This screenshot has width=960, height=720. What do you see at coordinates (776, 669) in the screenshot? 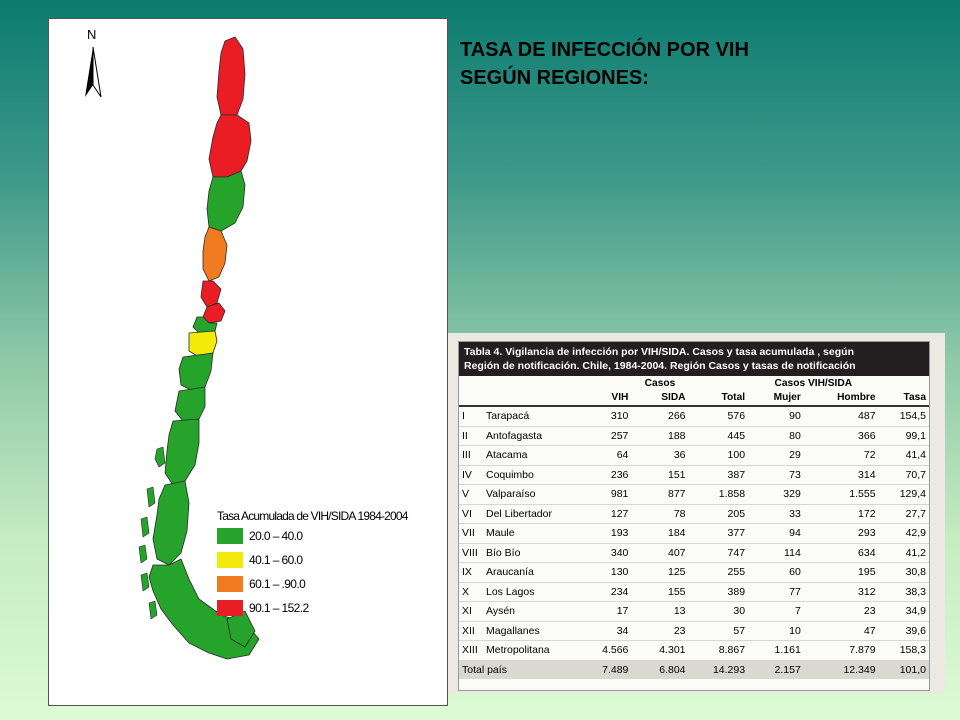
I see `cell-total-mujer: 2.157` at bounding box center [776, 669].